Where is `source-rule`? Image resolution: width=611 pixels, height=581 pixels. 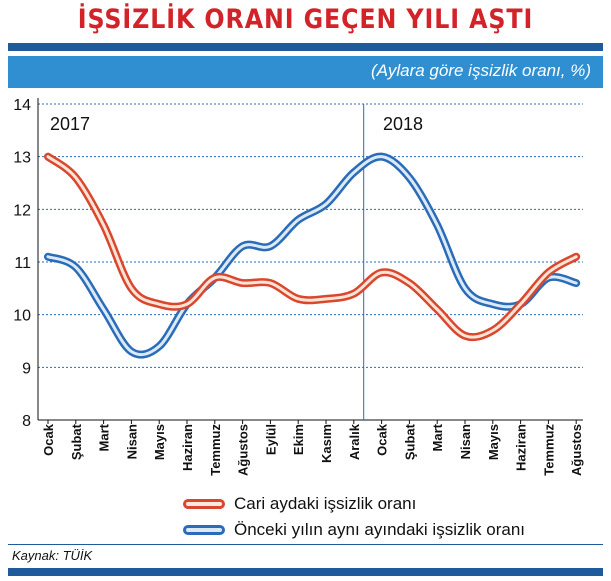 source-rule is located at coordinates (305, 544).